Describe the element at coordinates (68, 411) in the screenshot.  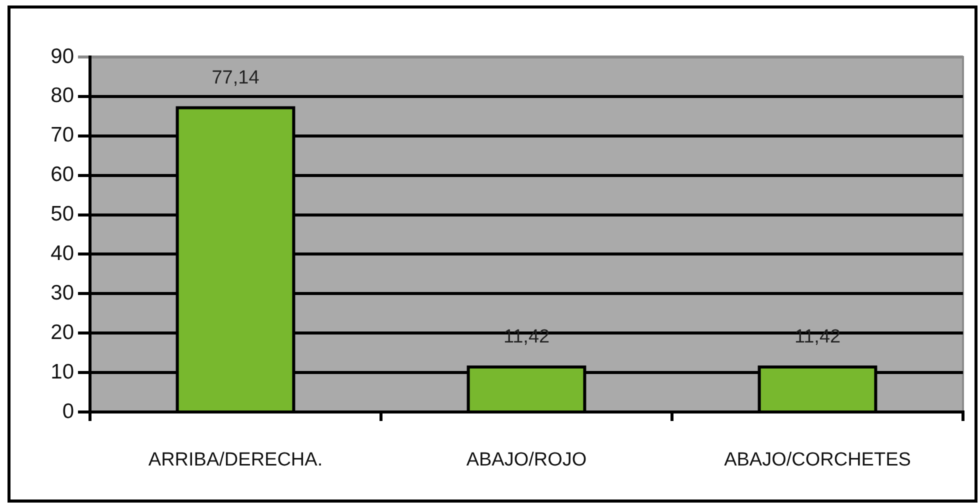
I see `y-tick-label: 0` at that location.